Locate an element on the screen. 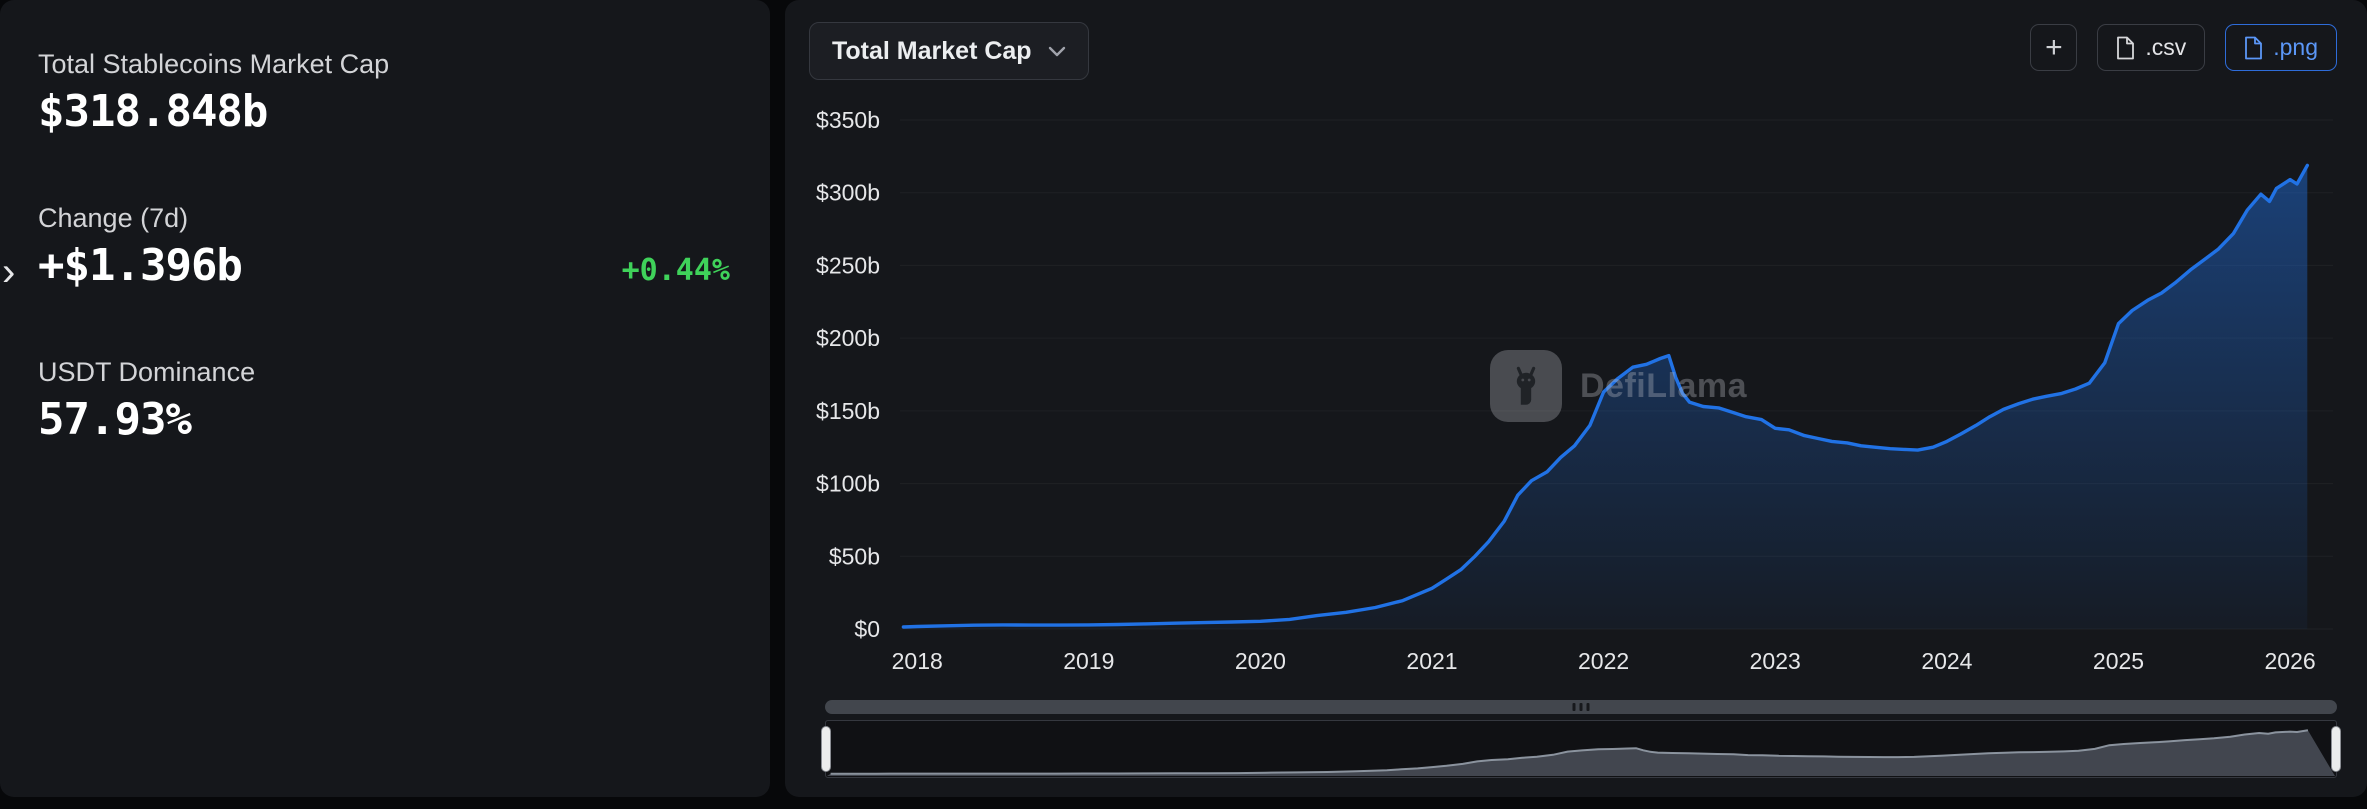 Image resolution: width=2367 pixels, height=809 pixels. stat-label: Change (7d) is located at coordinates (113, 218).